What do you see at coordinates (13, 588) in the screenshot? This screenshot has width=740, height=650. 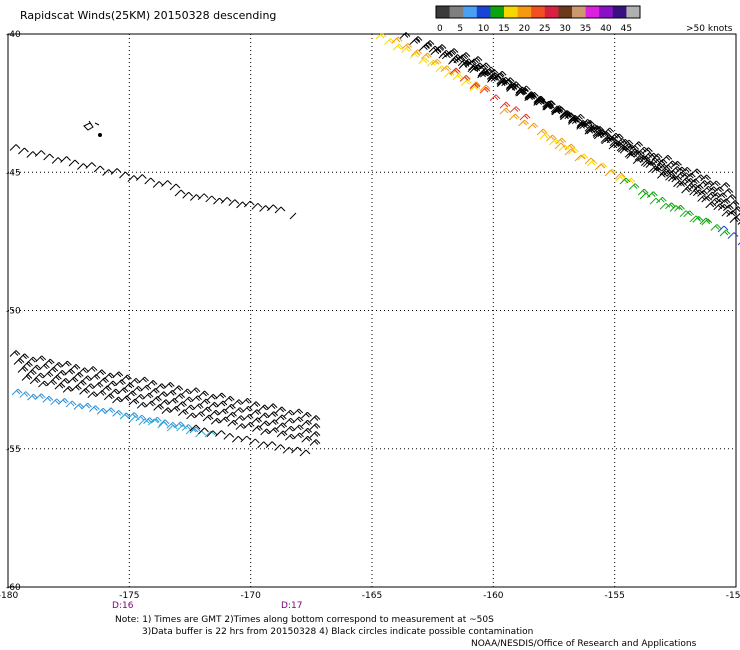 I see `lat-tick-label: -60` at bounding box center [13, 588].